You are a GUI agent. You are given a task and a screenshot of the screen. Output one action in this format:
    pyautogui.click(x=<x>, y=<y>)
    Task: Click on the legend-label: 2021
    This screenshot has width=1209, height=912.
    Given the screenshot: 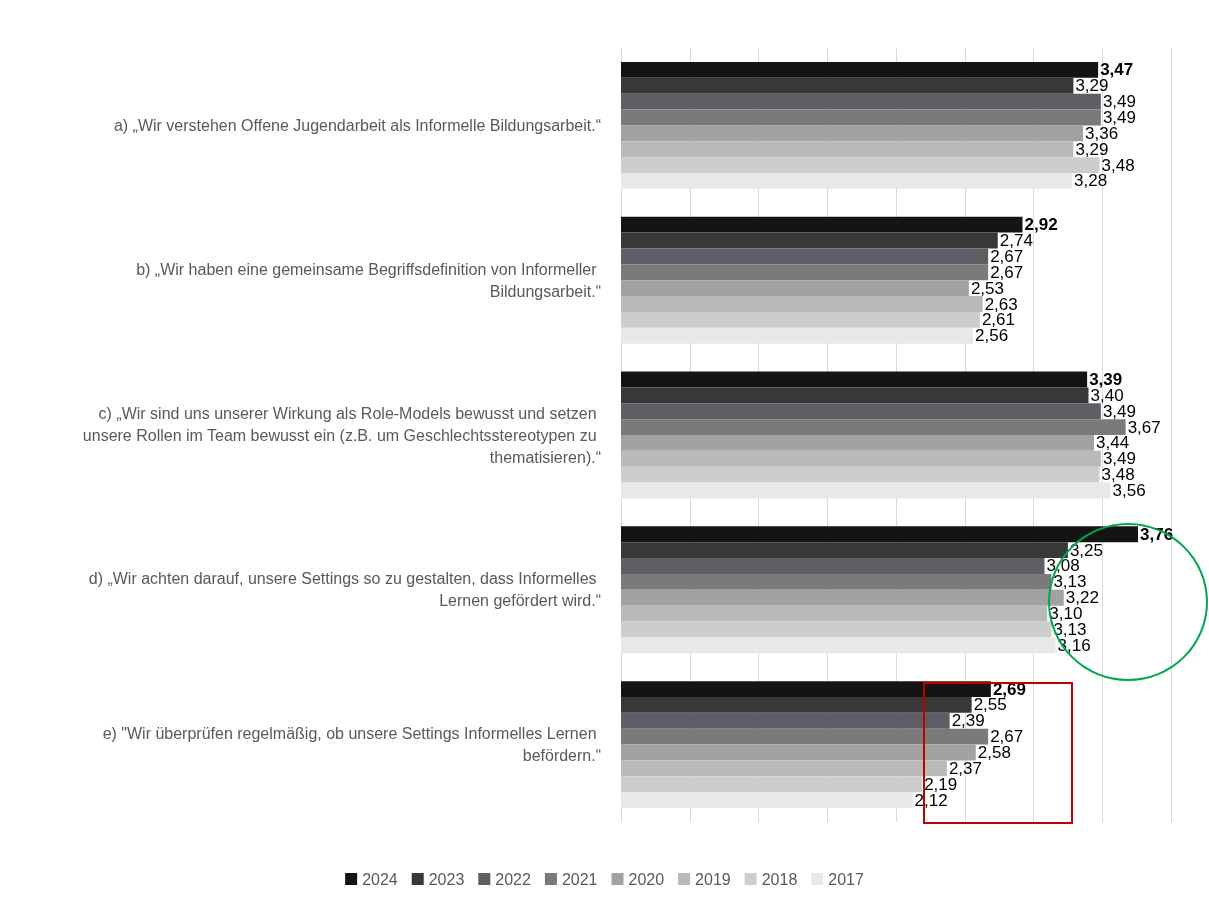 What is the action you would take?
    pyautogui.click(x=579, y=879)
    